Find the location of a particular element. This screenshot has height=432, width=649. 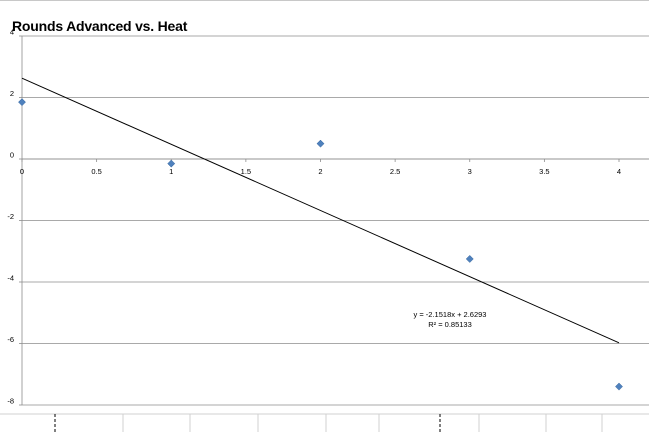

y-tick-label: -6 is located at coordinates (10, 339).